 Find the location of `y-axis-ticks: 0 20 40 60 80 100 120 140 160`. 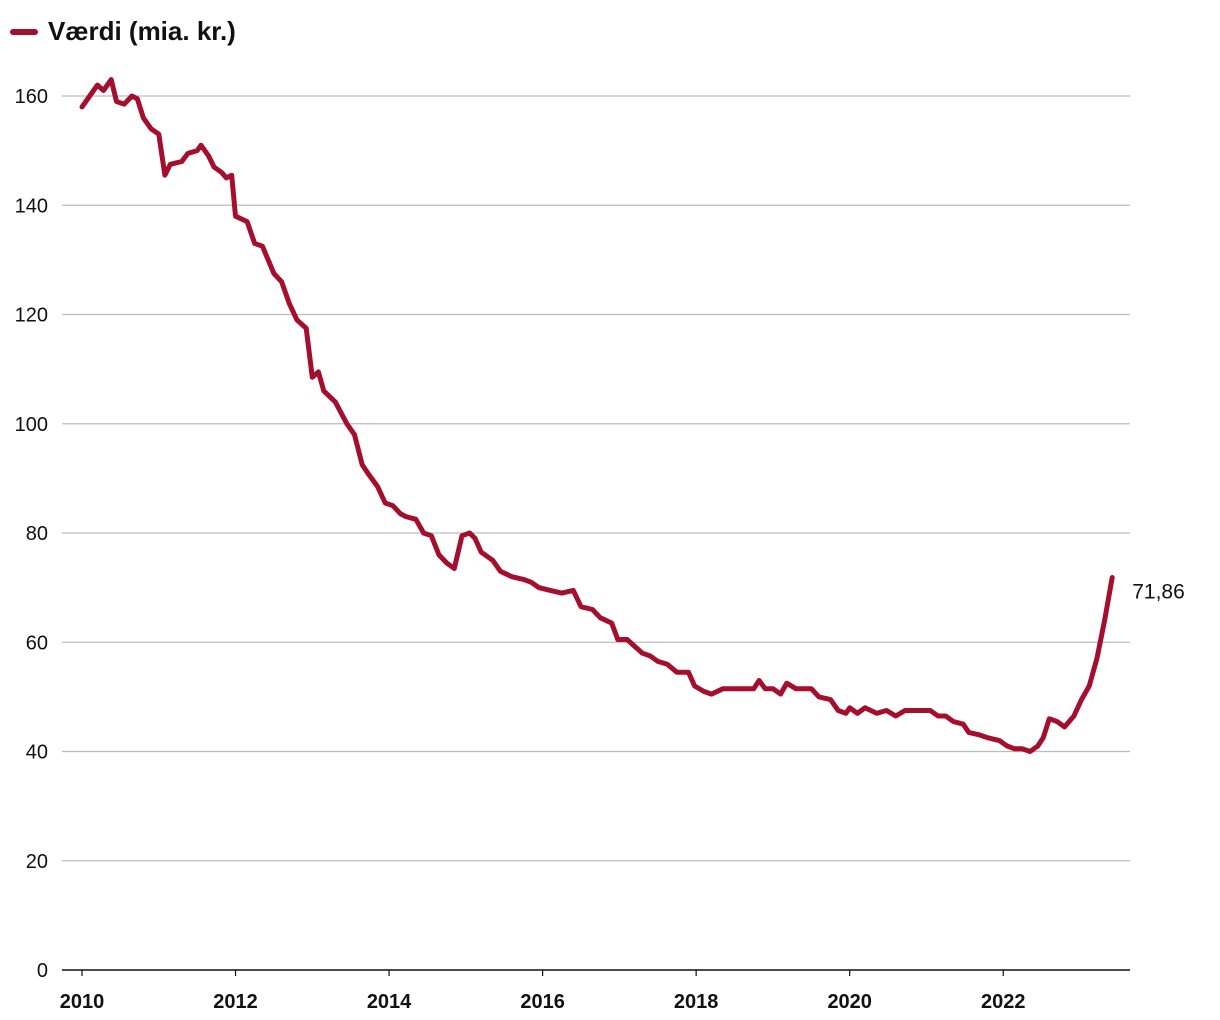

y-axis-ticks: 0 20 40 60 80 100 120 140 160 is located at coordinates (31, 534).